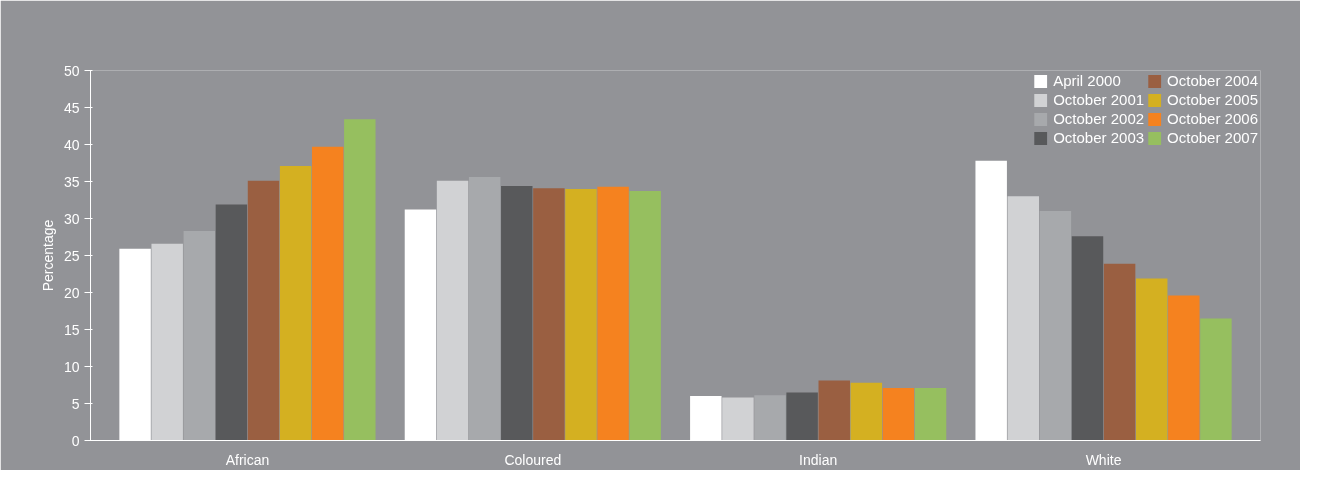 The width and height of the screenshot is (1319, 479). What do you see at coordinates (1103, 459) in the screenshot?
I see `x-tick-label: White` at bounding box center [1103, 459].